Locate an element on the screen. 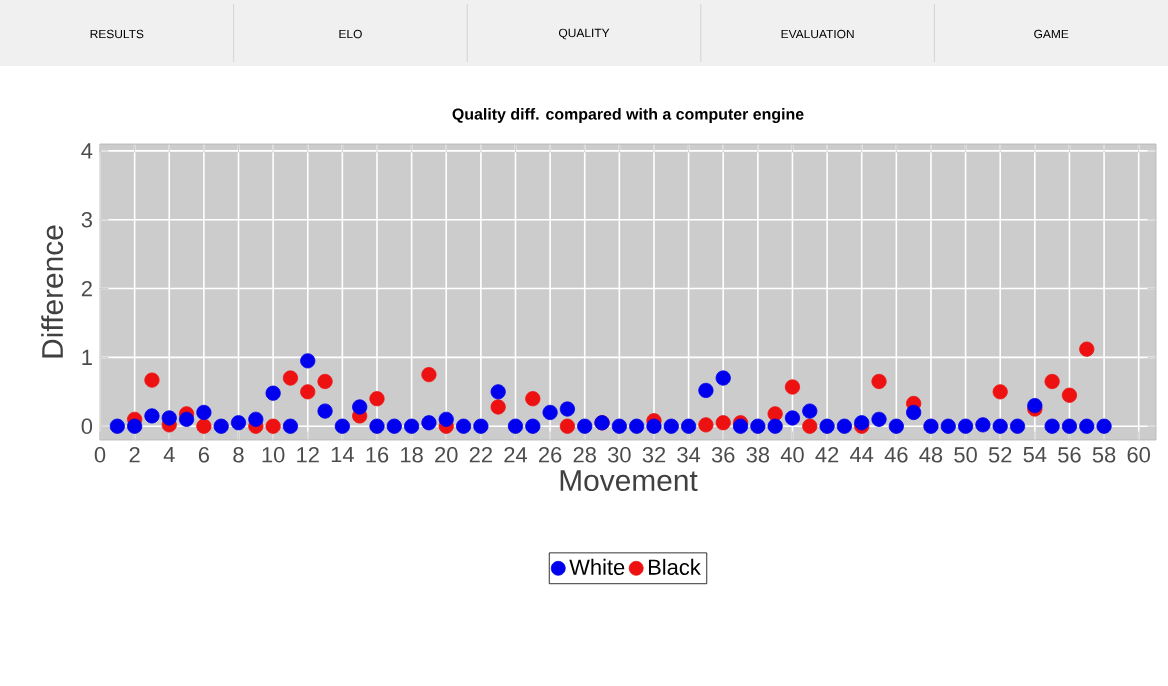  x-tick-label: 48 is located at coordinates (931, 455).